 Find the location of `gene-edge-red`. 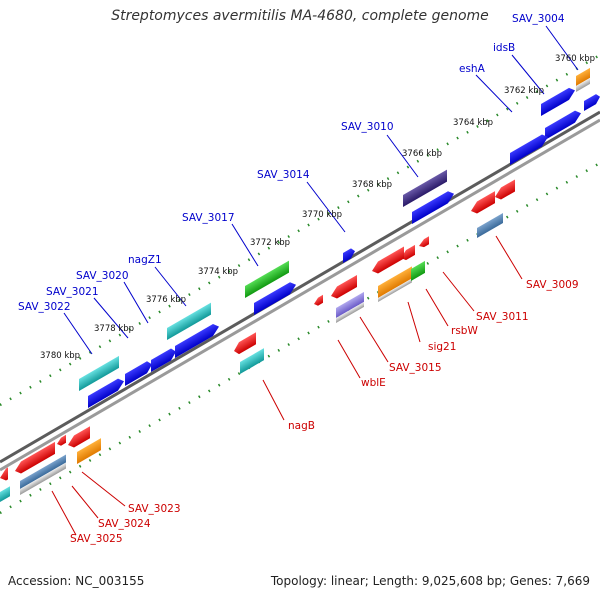

gene-edge-red is located at coordinates (4, 475).